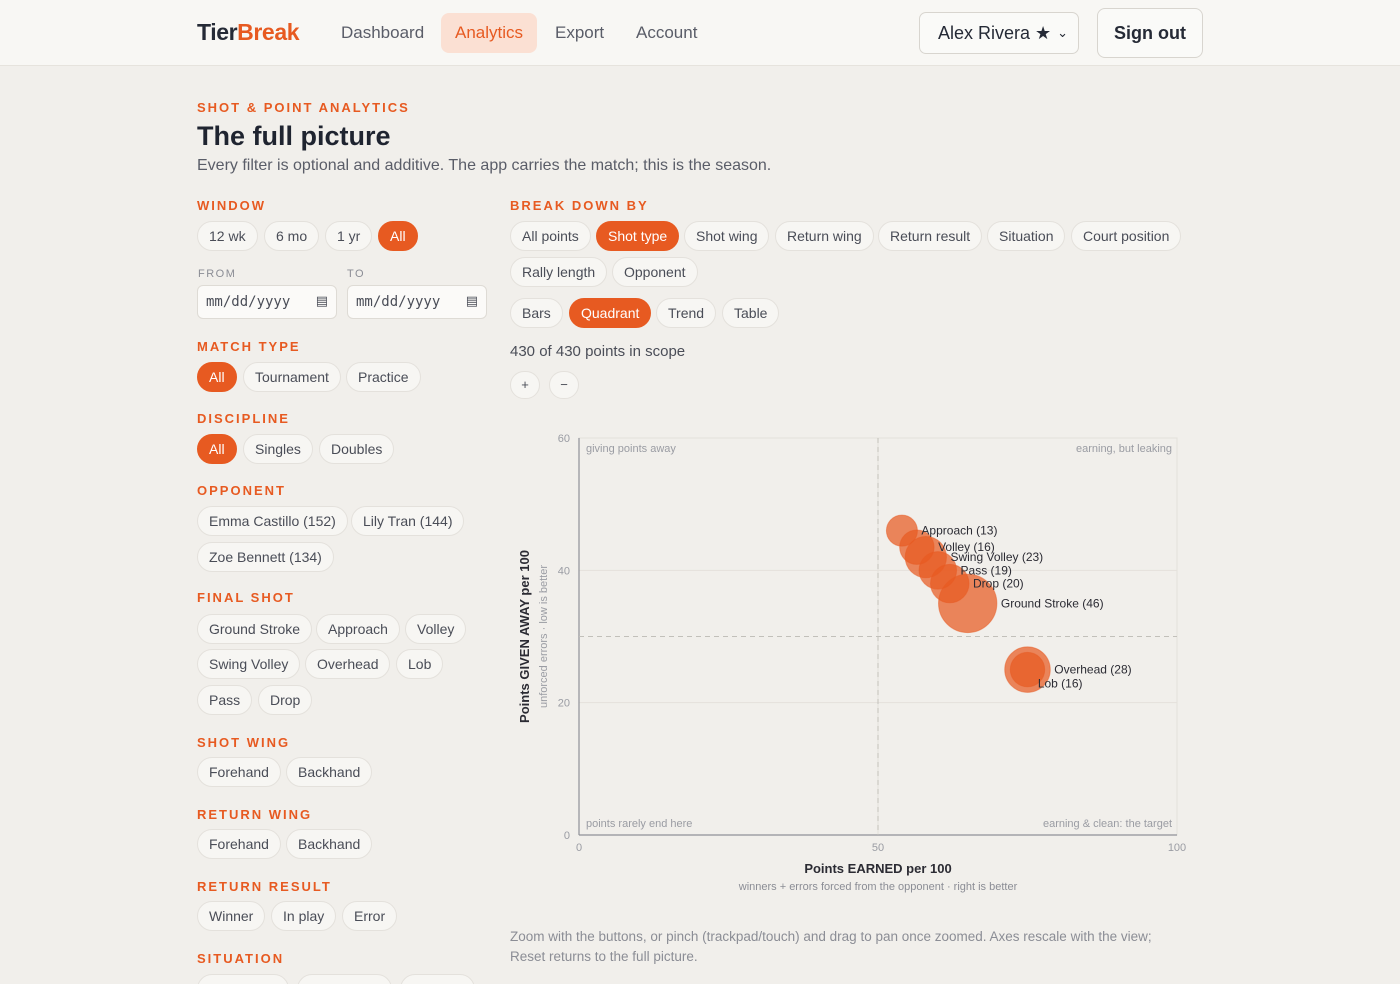  Describe the element at coordinates (996, 557) in the screenshot. I see `data-label: Swing Volley (23)` at that location.